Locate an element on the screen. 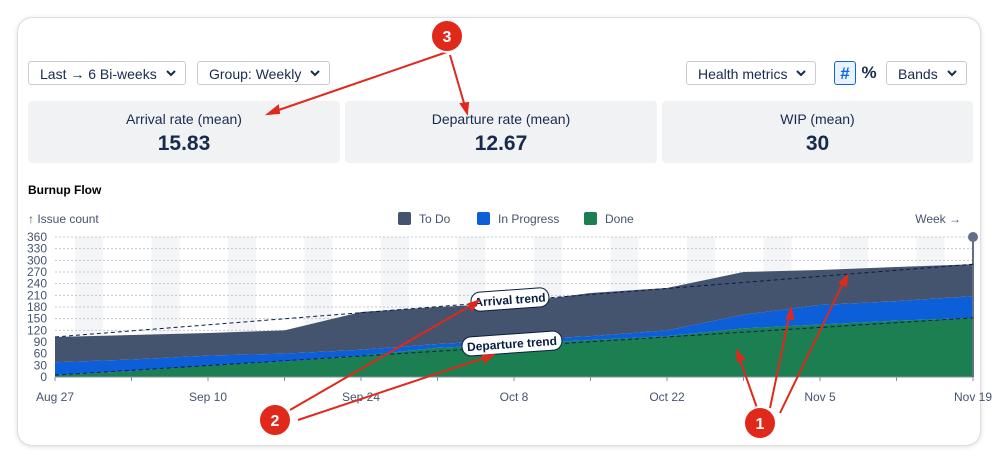 The width and height of the screenshot is (999, 463). metric-label: WIP (mean) is located at coordinates (817, 119).